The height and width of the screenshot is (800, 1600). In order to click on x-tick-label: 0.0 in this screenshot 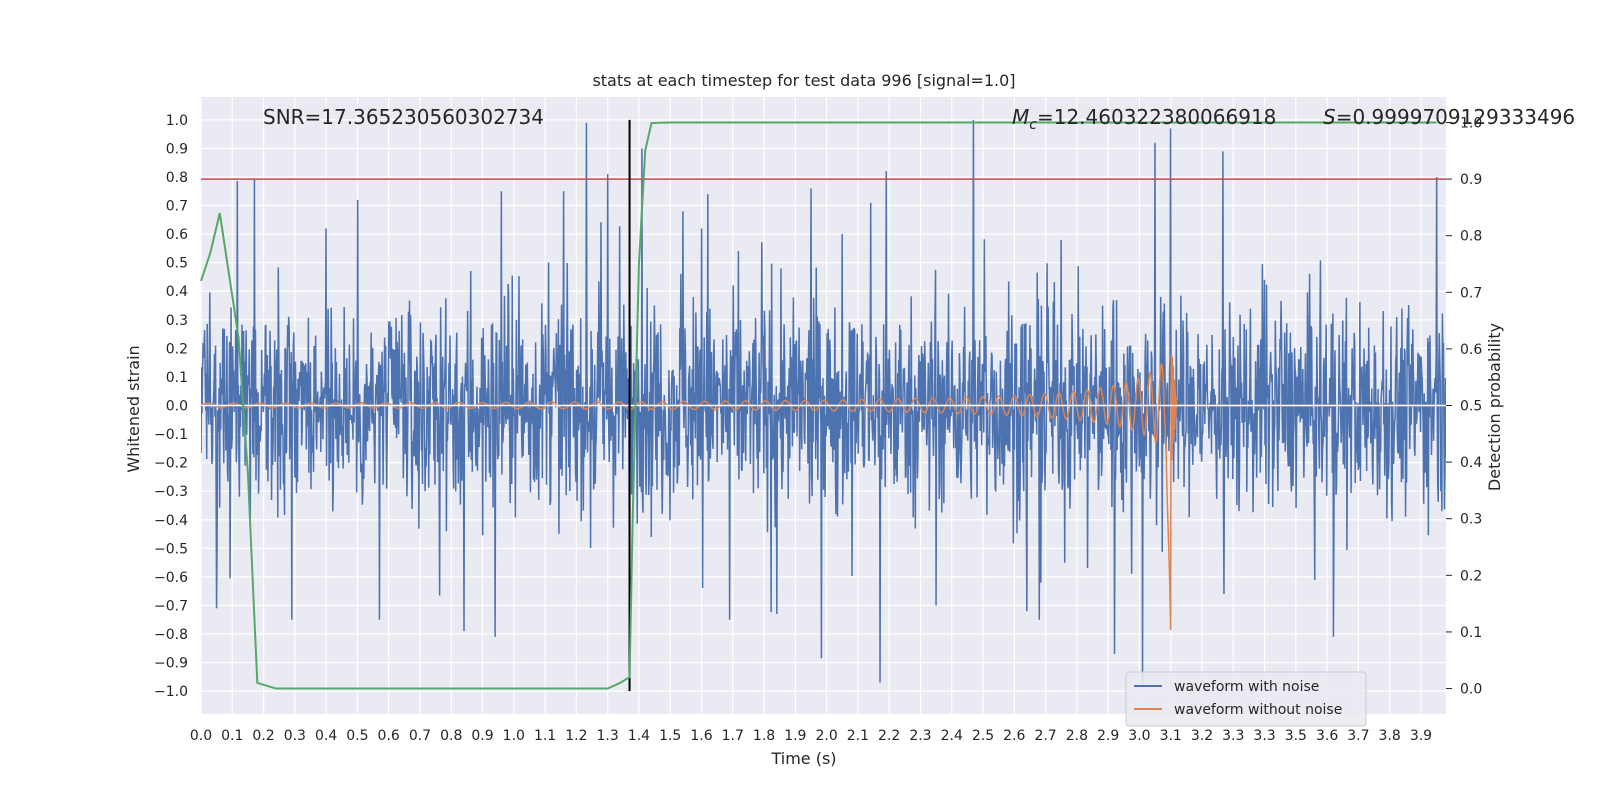, I will do `click(201, 736)`.